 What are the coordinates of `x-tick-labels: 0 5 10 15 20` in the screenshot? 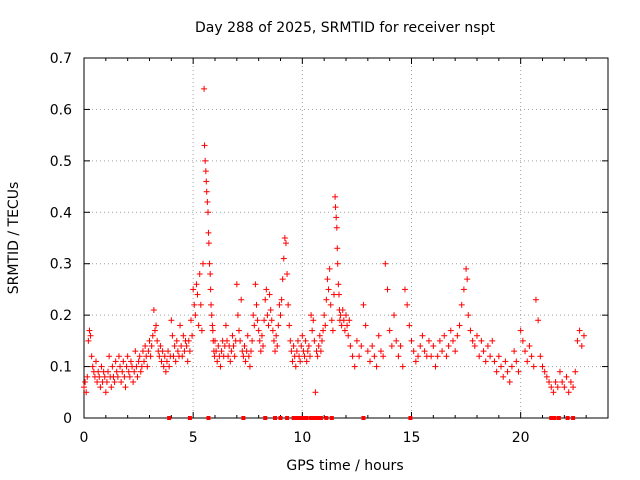 It's located at (305, 438).